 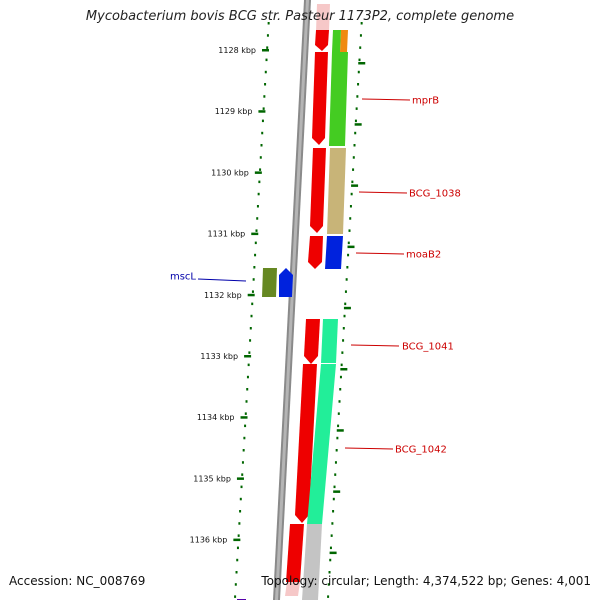 I want to click on genome-backbone-highlight, so click(x=292, y=300).